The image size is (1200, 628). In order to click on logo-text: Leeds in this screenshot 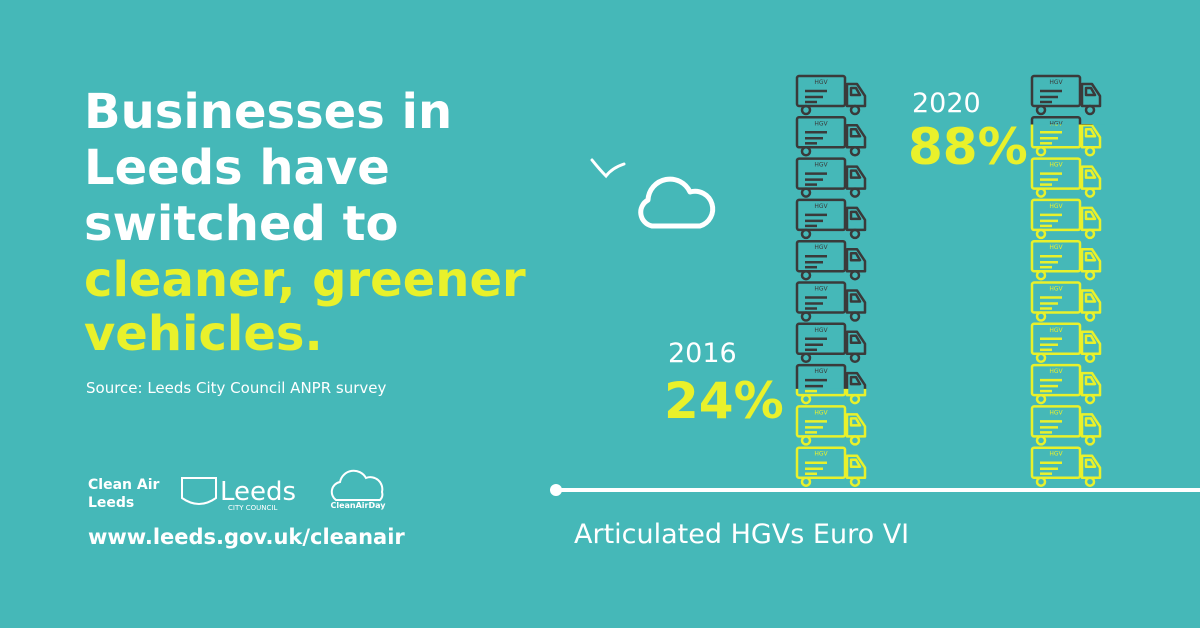, I will do `click(111, 503)`.